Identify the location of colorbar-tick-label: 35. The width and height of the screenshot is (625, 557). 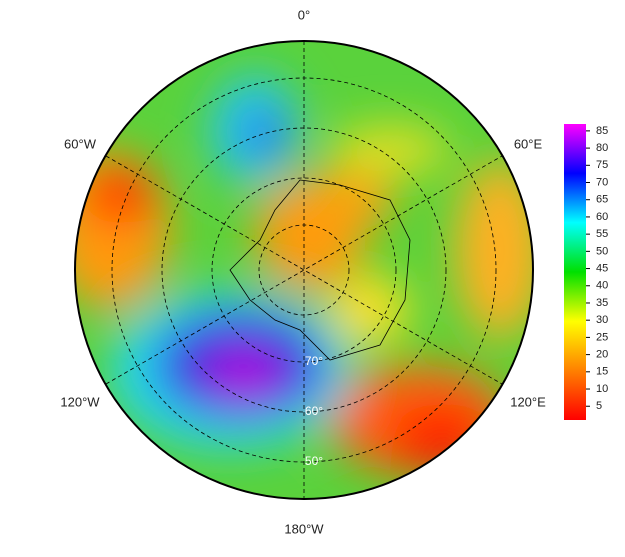
(602, 303).